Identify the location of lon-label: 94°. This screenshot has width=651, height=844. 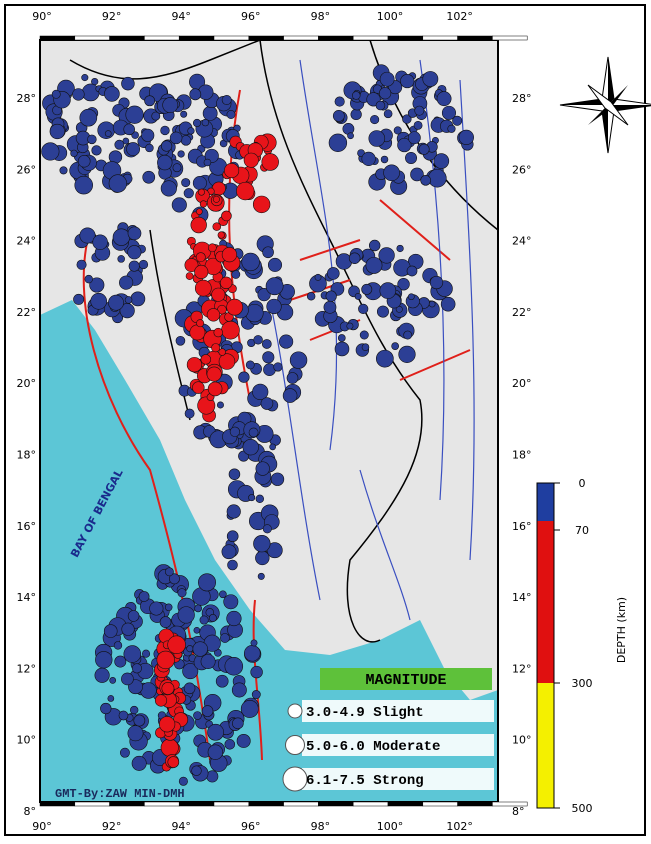
(181, 826).